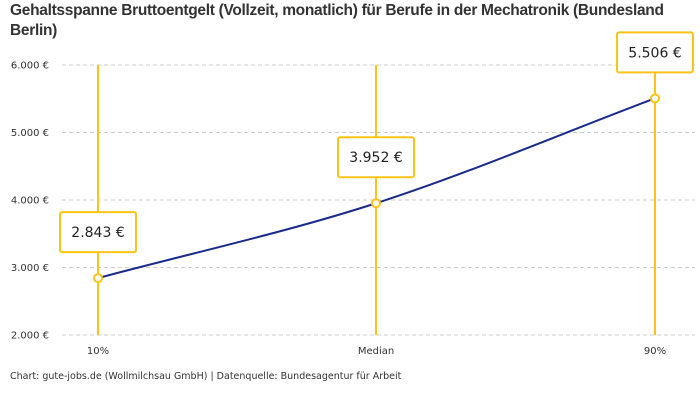 This screenshot has height=400, width=700. Describe the element at coordinates (30, 336) in the screenshot. I see `y-tick-label: 2.000 €` at that location.